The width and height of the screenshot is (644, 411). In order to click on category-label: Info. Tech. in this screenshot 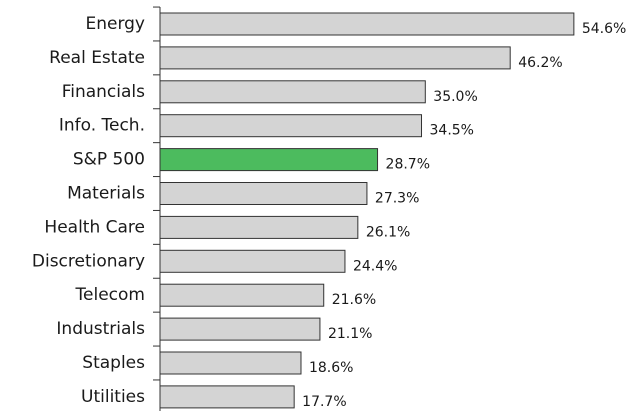, I will do `click(102, 126)`.